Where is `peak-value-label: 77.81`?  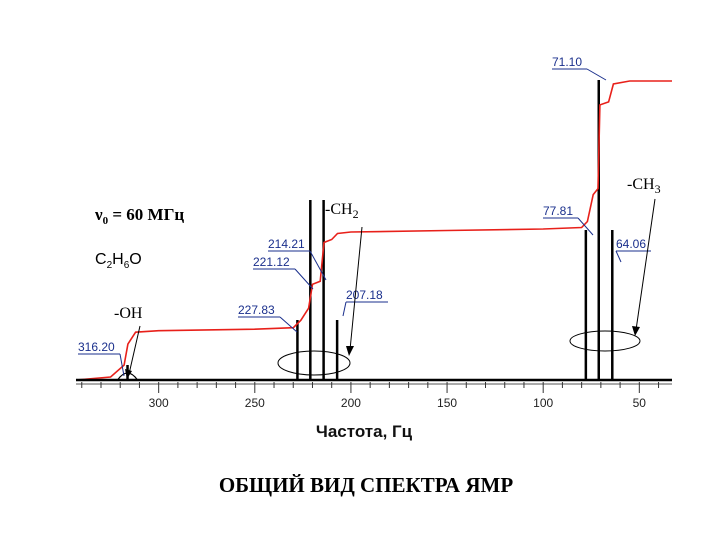
peak-value-label: 77.81 is located at coordinates (558, 211).